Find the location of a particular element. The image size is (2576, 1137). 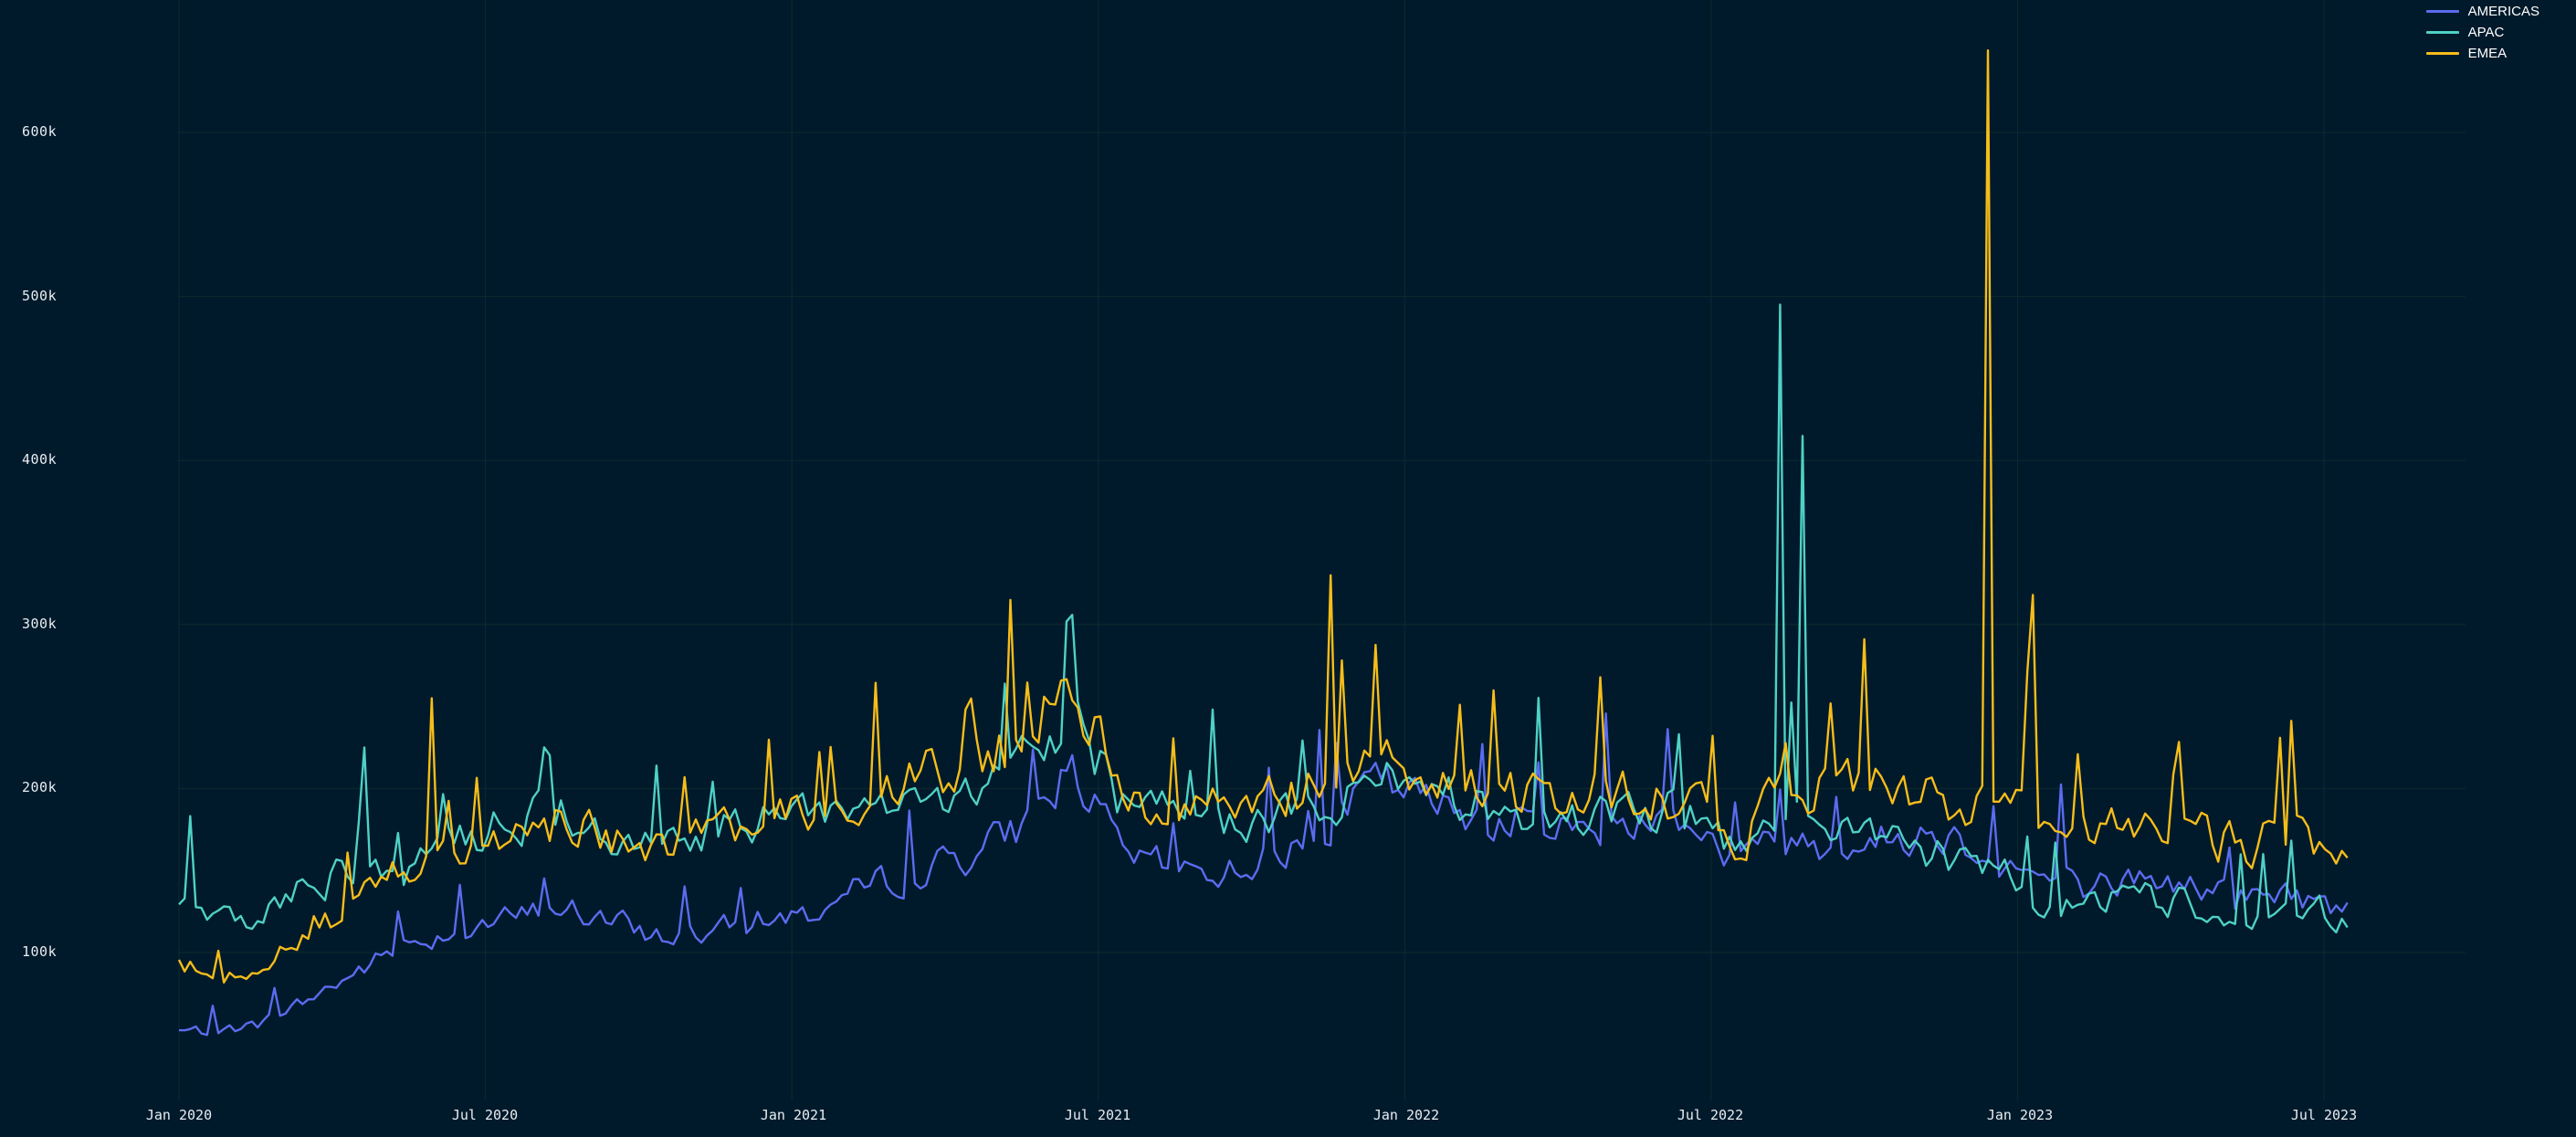

y-tick-label: 500k is located at coordinates (40, 296).